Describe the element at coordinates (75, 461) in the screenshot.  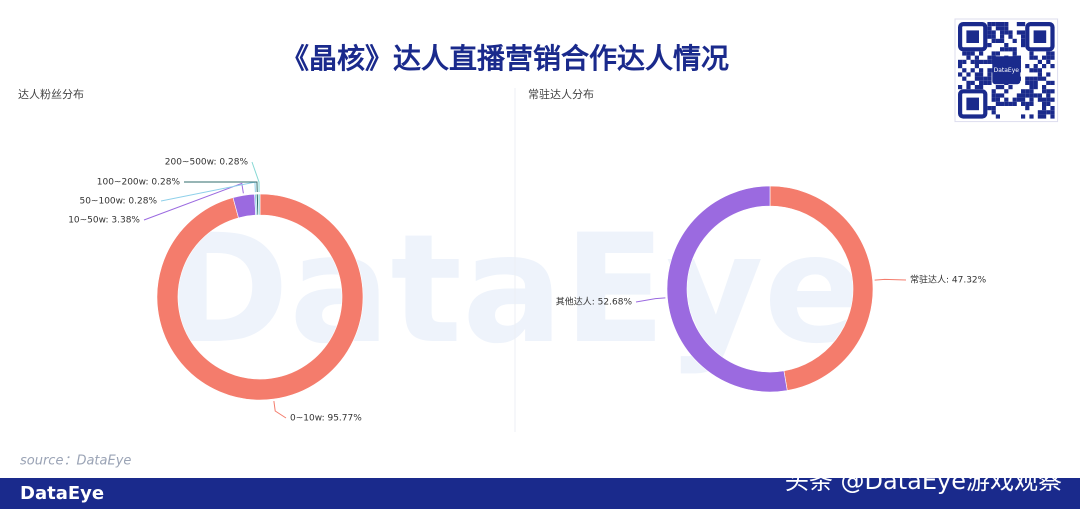
I see `source: source：DataEye` at that location.